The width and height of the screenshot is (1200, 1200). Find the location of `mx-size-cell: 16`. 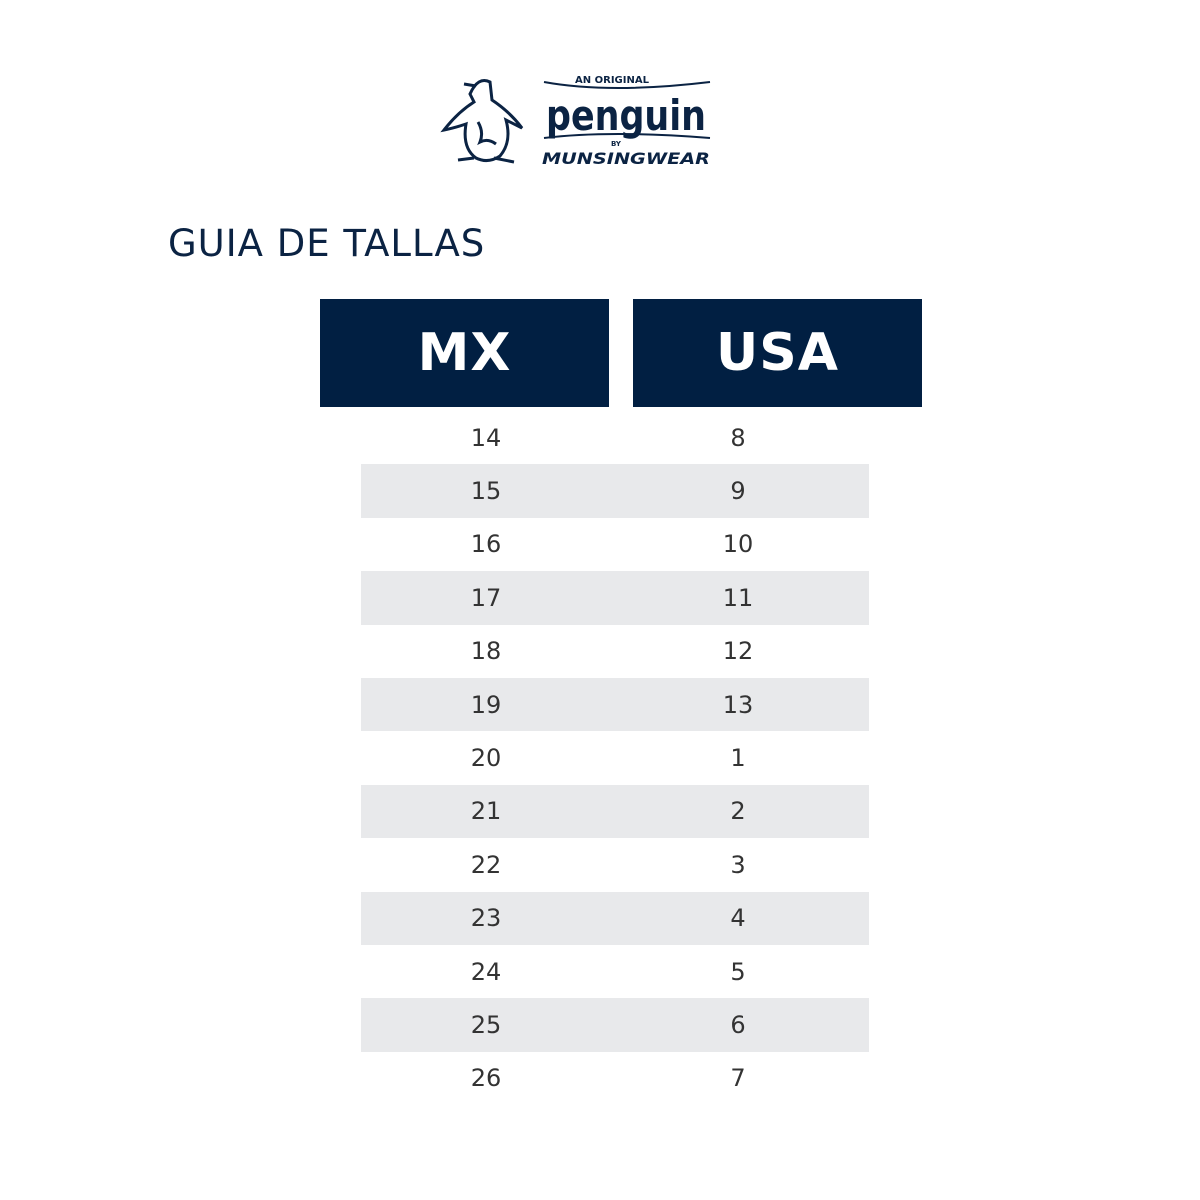

mx-size-cell: 16 is located at coordinates (486, 544).